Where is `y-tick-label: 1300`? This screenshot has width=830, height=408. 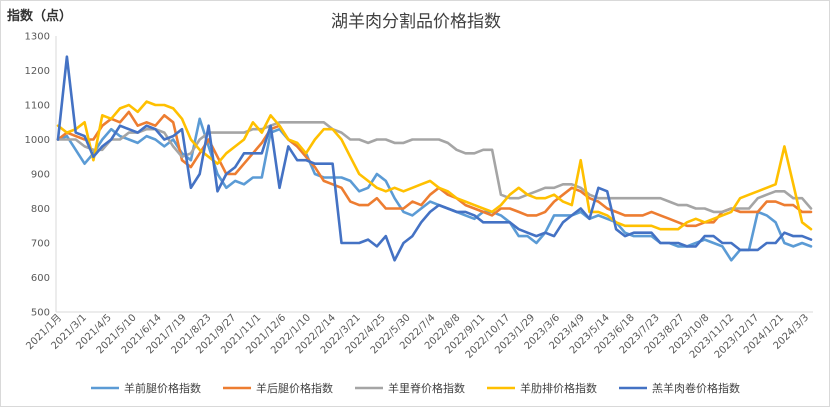
y-tick-label: 1300 is located at coordinates (37, 37).